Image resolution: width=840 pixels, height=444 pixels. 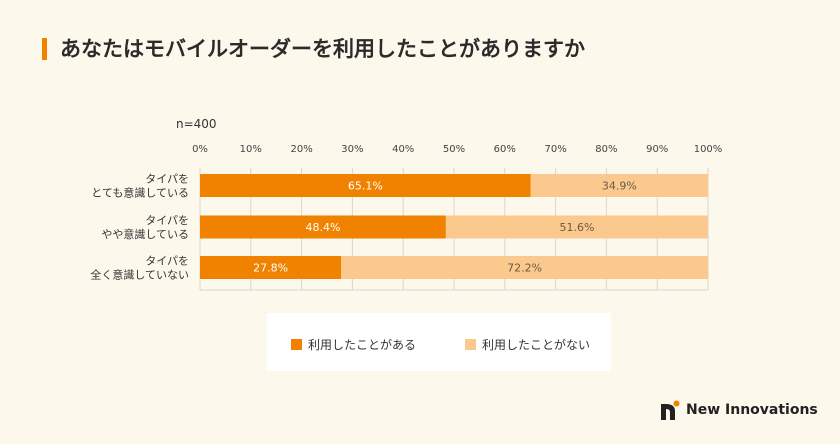 What do you see at coordinates (362, 345) in the screenshot?
I see `legend-label-used: 利用したことがある` at bounding box center [362, 345].